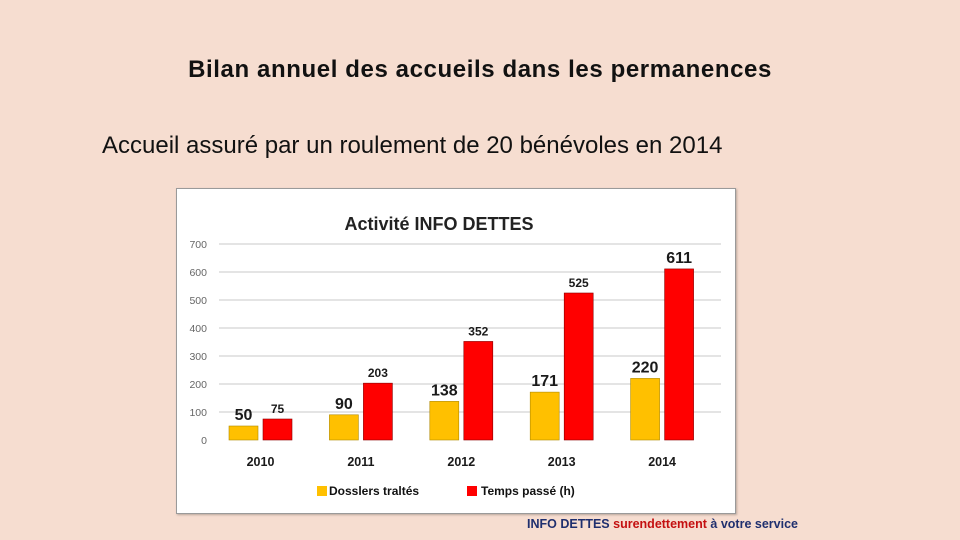  What do you see at coordinates (472, 491) in the screenshot?
I see `legend-swatch-temps` at bounding box center [472, 491].